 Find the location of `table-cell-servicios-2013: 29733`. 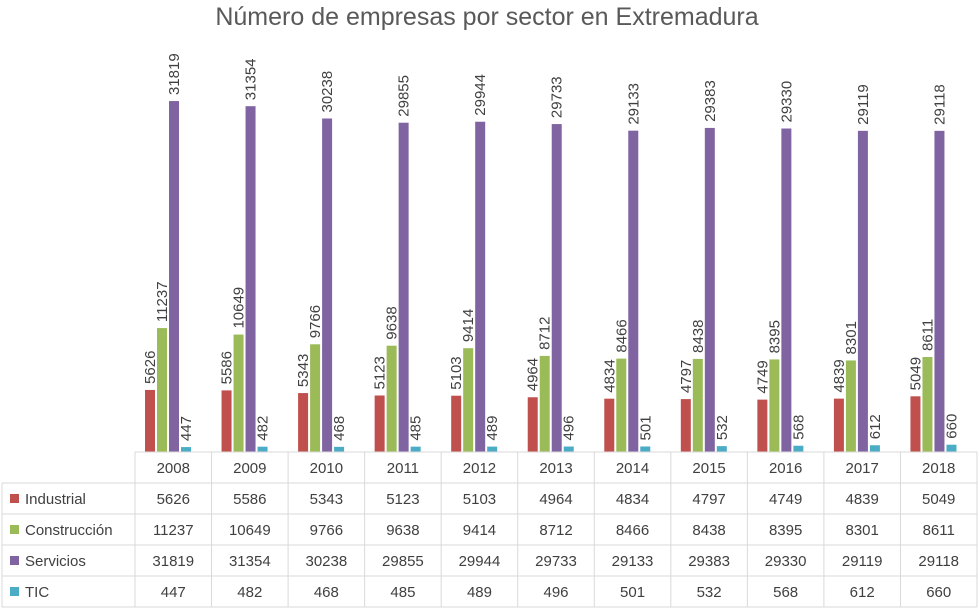

table-cell-servicios-2013: 29733 is located at coordinates (556, 561).